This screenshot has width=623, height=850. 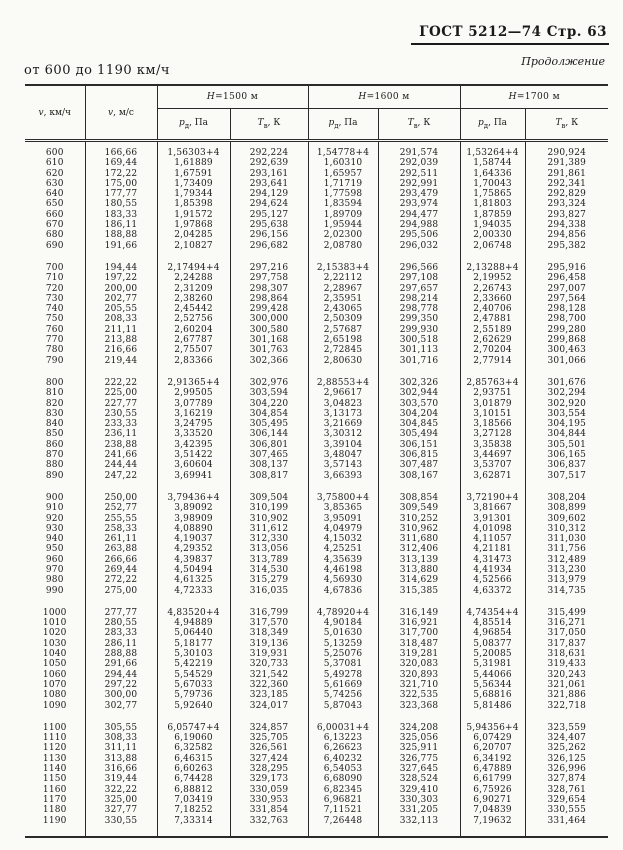 I want to click on table-cell: 5,81486, so click(x=493, y=705).